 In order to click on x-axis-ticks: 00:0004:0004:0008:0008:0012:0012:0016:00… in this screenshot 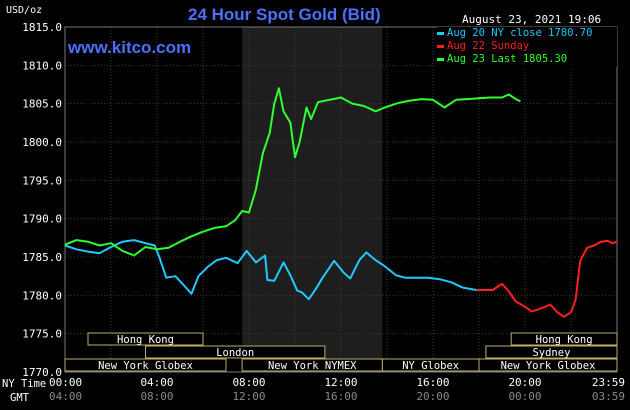, I will do `click(337, 389)`.